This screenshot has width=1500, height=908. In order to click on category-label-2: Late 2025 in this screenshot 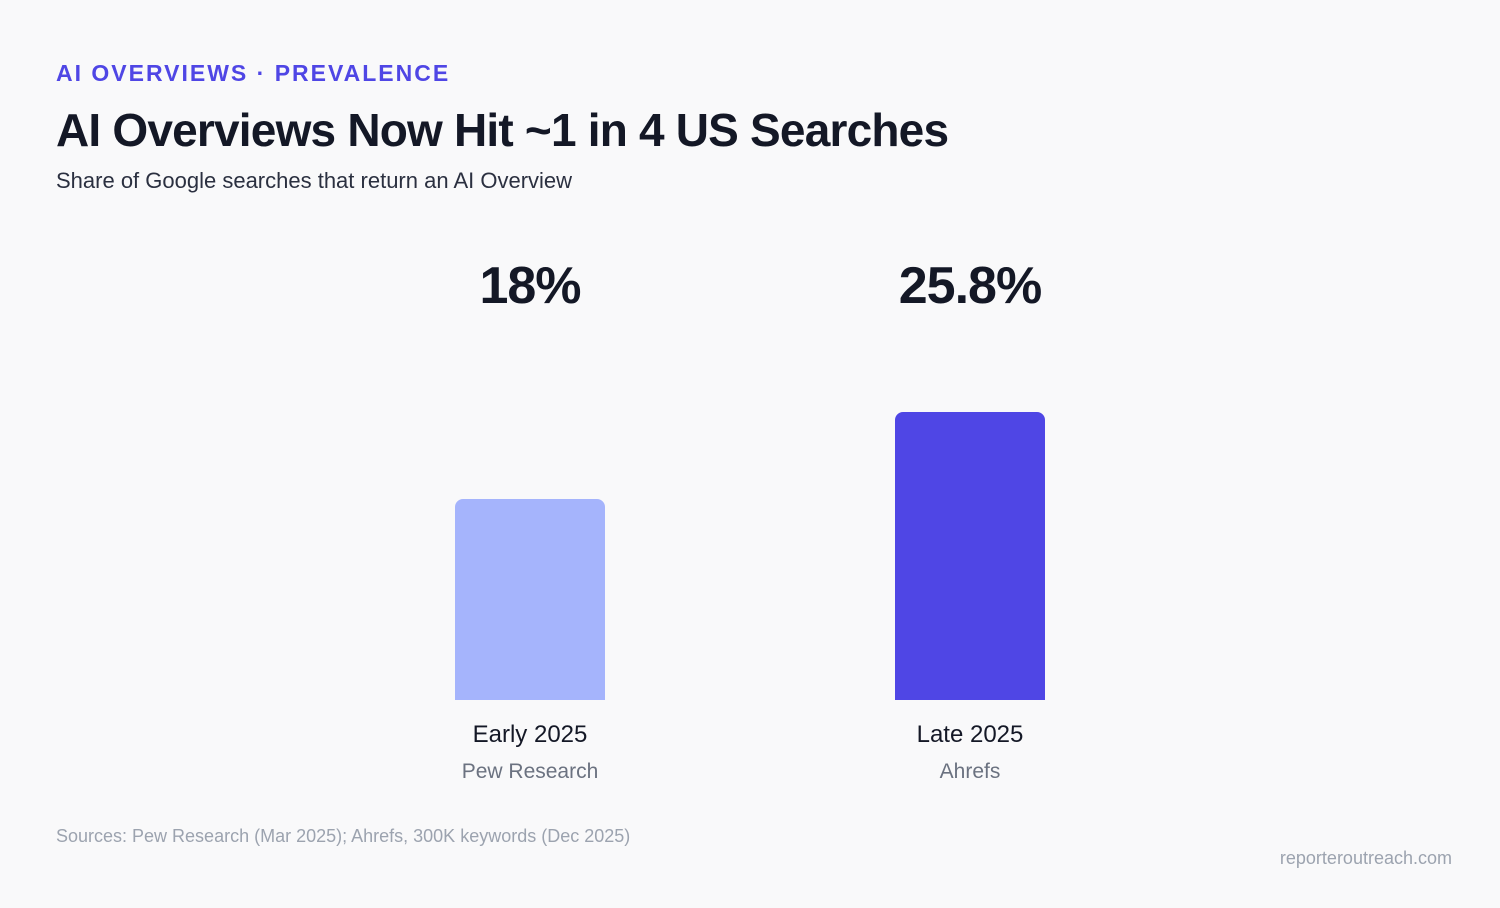, I will do `click(970, 734)`.